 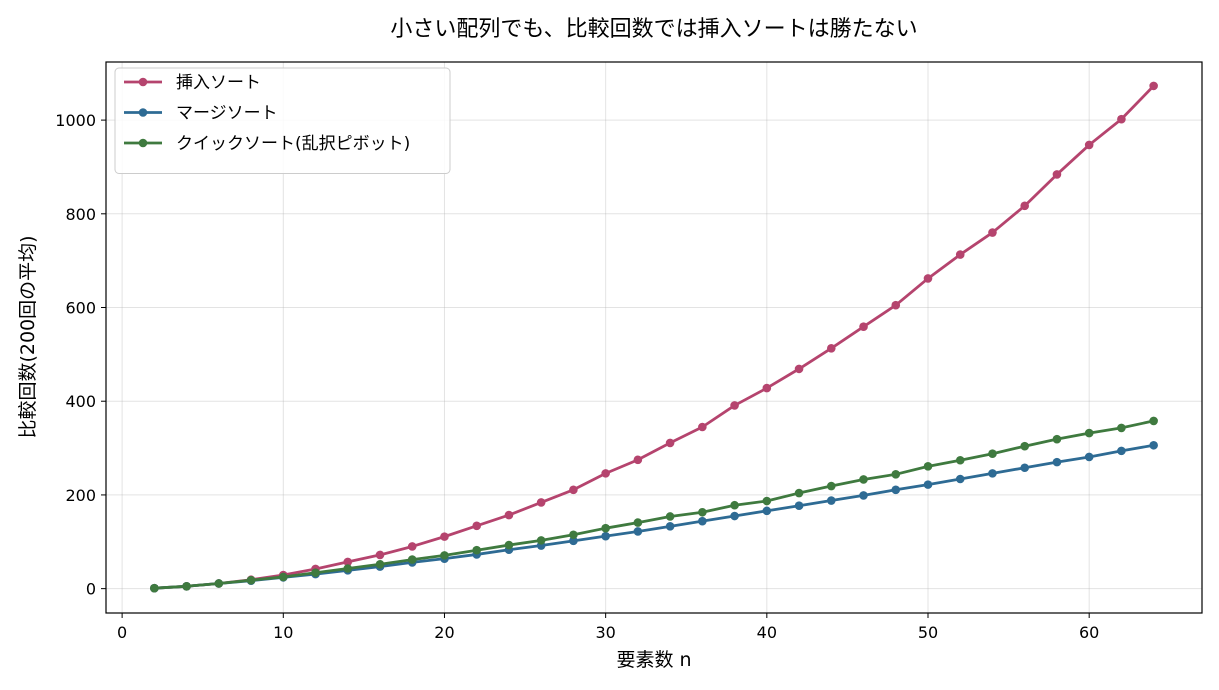 What do you see at coordinates (605, 632) in the screenshot?
I see `x-tick-label: 30` at bounding box center [605, 632].